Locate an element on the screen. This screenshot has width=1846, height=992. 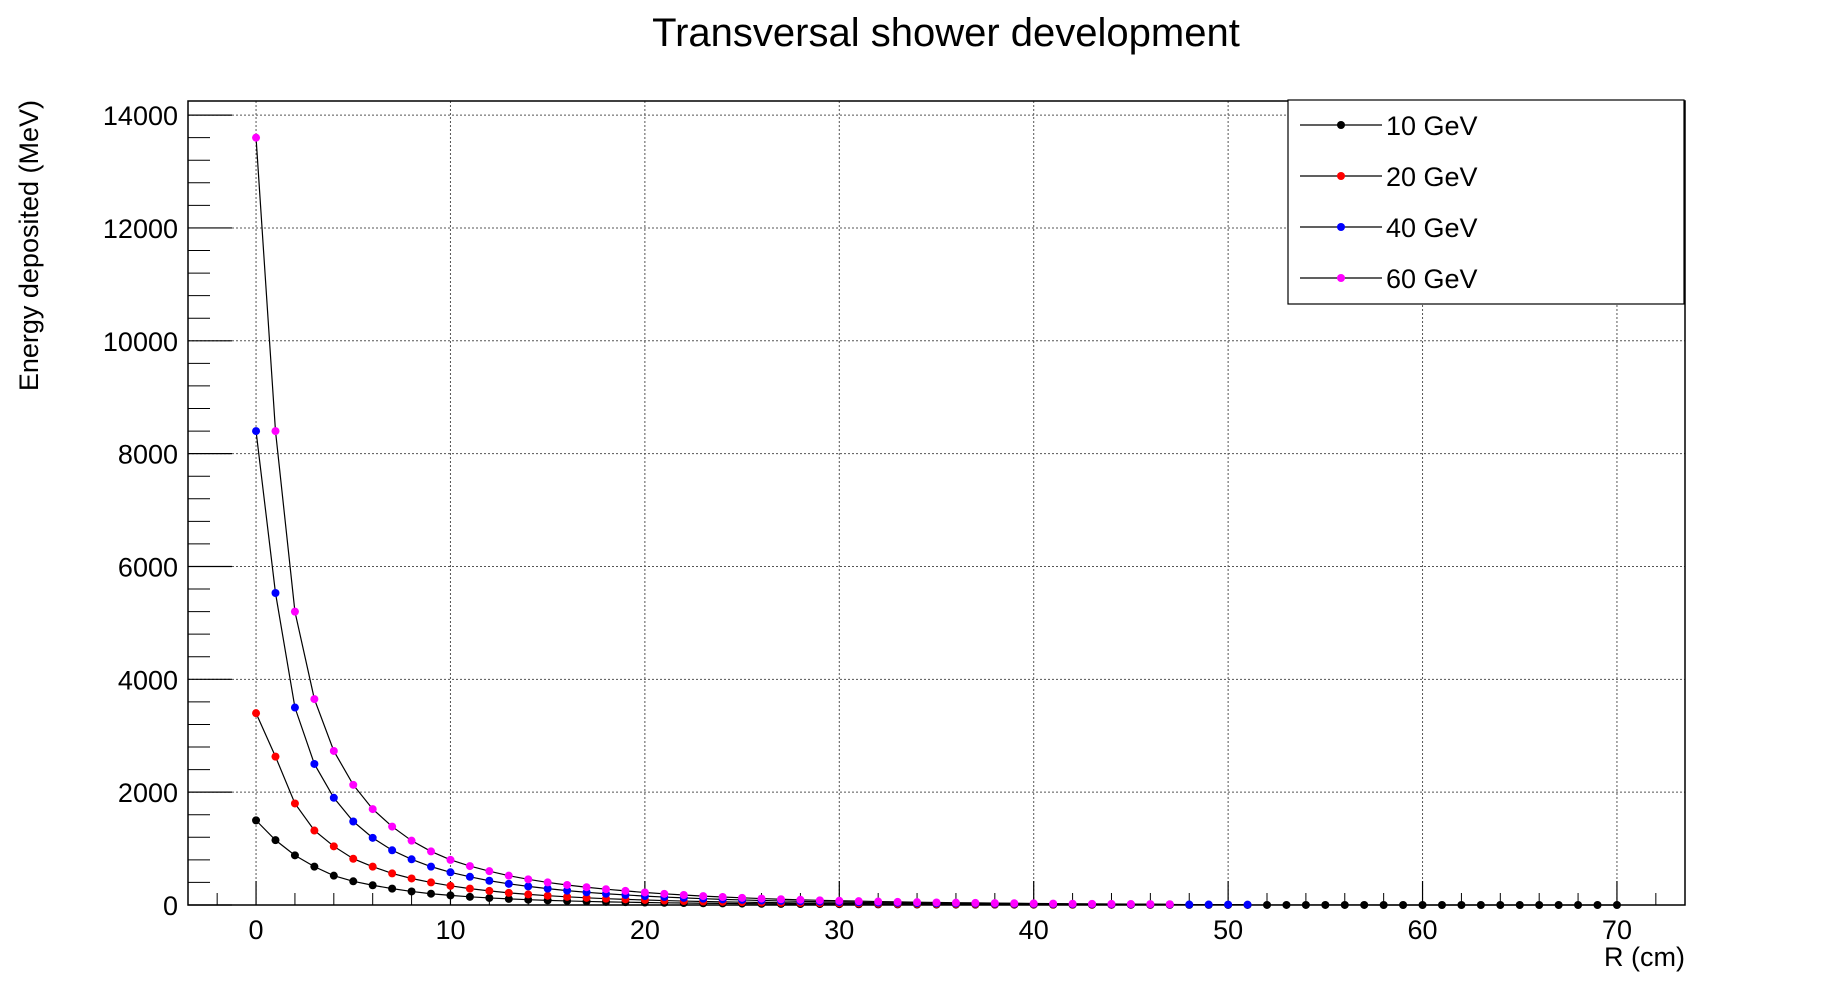
legend-label: 40 GeV is located at coordinates (1432, 228).